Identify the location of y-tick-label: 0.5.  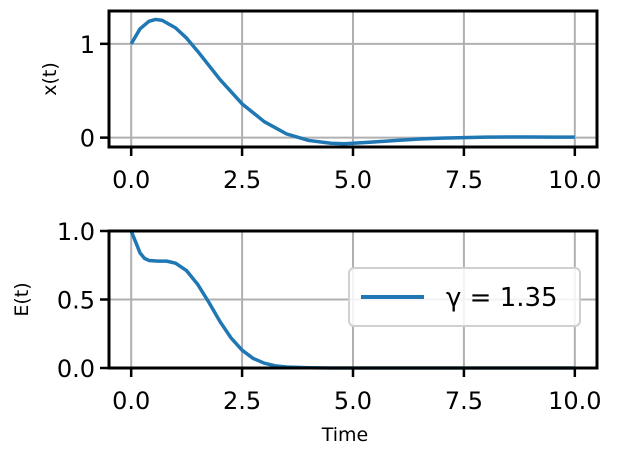
(76, 301).